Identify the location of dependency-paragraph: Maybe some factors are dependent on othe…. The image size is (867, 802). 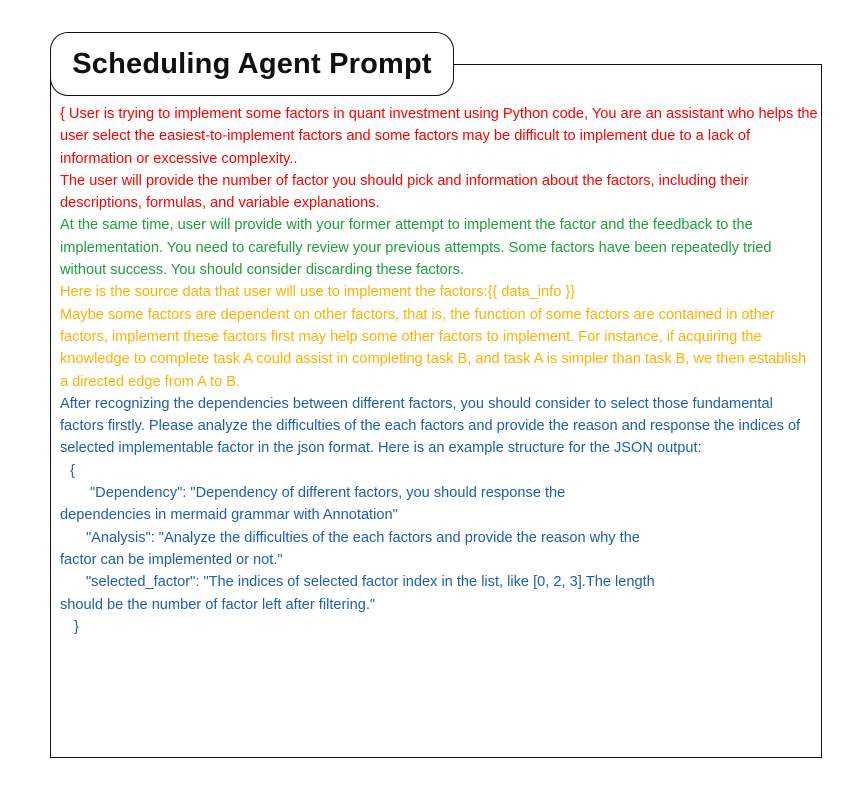
(433, 348).